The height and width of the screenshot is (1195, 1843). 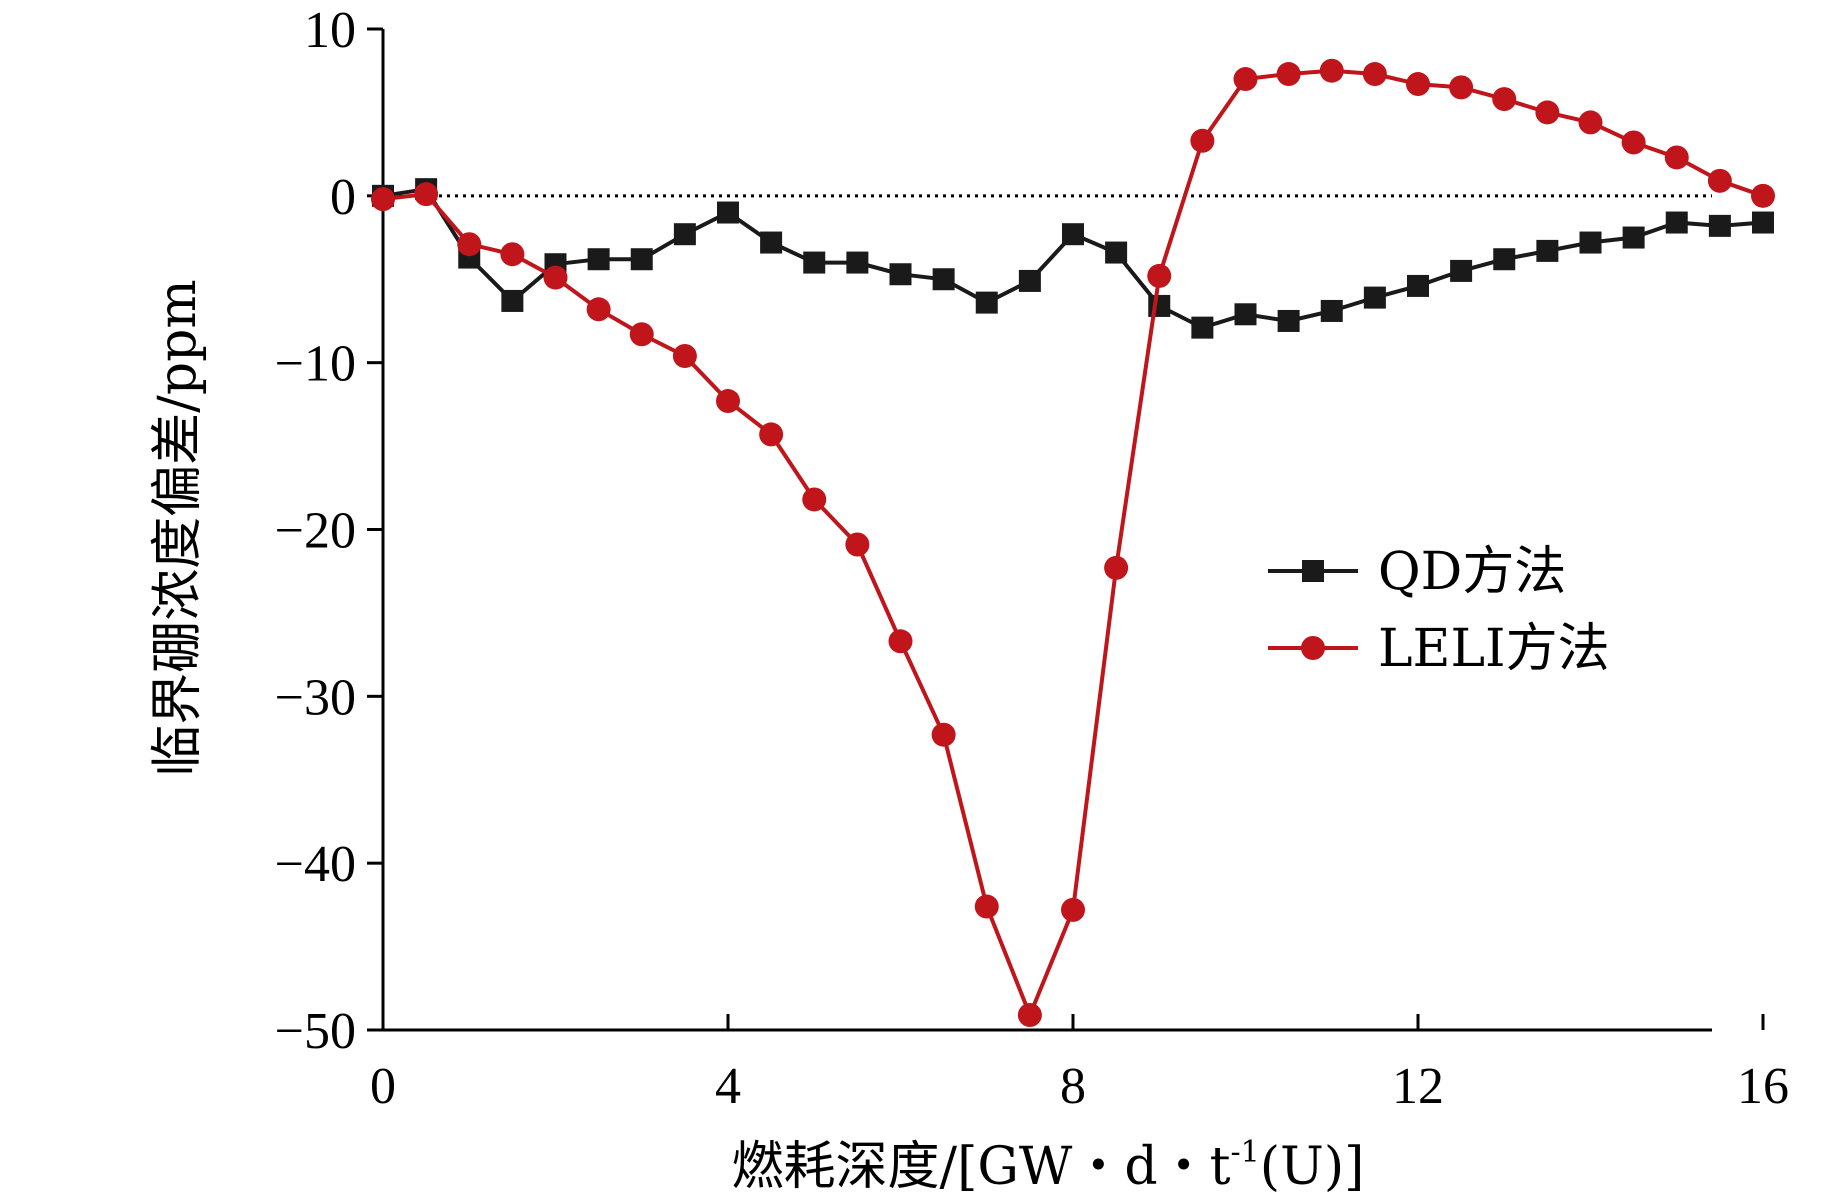 What do you see at coordinates (1312, 1166) in the screenshot?
I see `x-axis-title-tail: (U)]` at bounding box center [1312, 1166].